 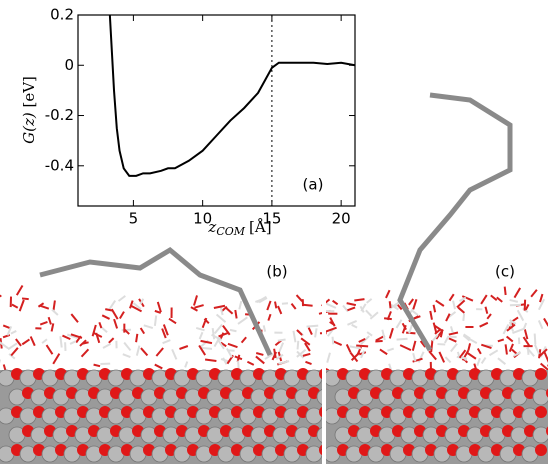 What do you see at coordinates (202, 219) in the screenshot?
I see `x-tick-label: 10` at bounding box center [202, 219].